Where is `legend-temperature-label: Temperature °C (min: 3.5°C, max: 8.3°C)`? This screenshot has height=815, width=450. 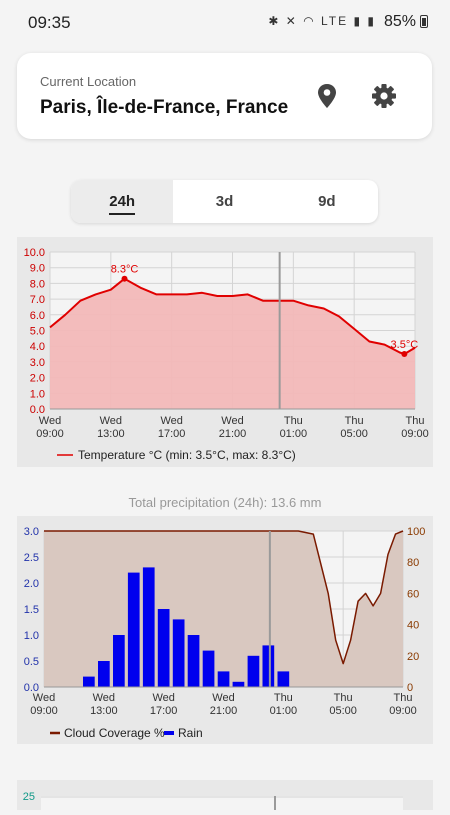 legend-temperature-label: Temperature °C (min: 3.5°C, max: 8.3°C) is located at coordinates (187, 455).